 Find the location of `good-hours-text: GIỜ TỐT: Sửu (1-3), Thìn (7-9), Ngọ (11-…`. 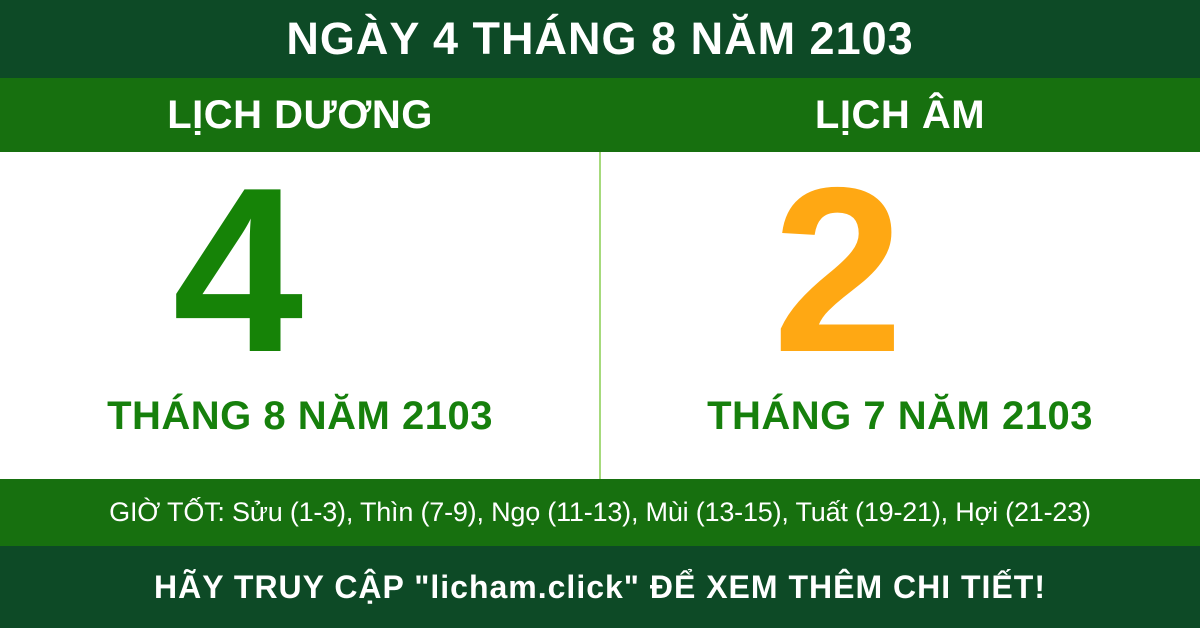

good-hours-text: GIỜ TỐT: Sửu (1-3), Thìn (7-9), Ngọ (11-… is located at coordinates (600, 512).